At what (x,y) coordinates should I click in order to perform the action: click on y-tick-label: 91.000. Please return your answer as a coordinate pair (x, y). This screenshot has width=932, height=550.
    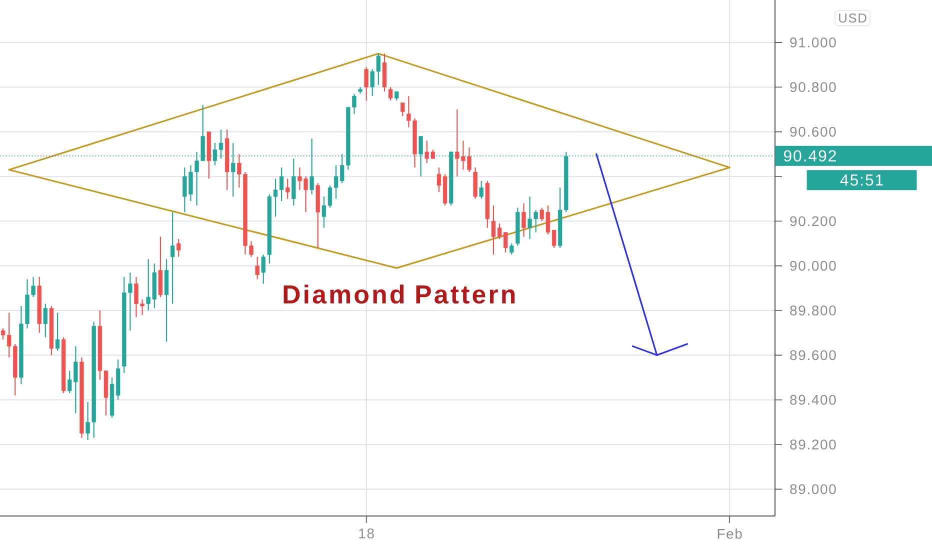
    Looking at the image, I should click on (813, 42).